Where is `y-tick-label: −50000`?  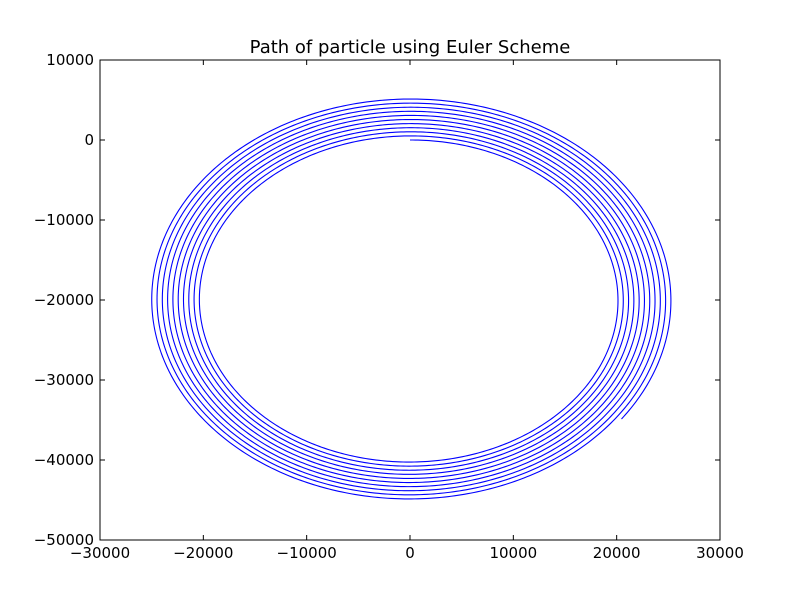 y-tick-label: −50000 is located at coordinates (64, 540).